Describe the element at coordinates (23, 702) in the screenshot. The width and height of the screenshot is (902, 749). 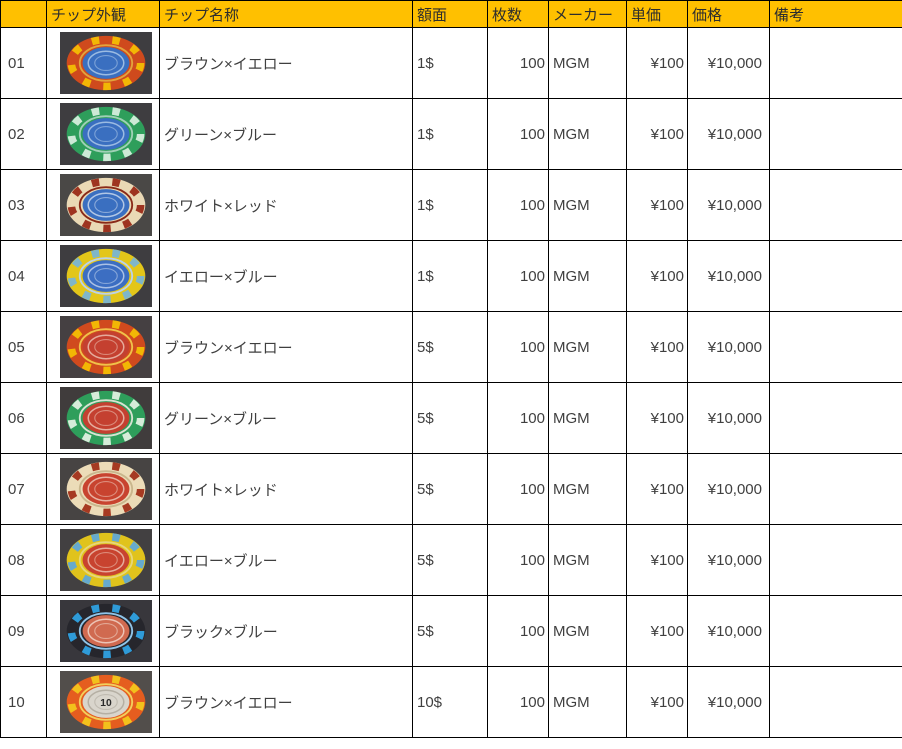
I see `row-number-cell: 10` at that location.